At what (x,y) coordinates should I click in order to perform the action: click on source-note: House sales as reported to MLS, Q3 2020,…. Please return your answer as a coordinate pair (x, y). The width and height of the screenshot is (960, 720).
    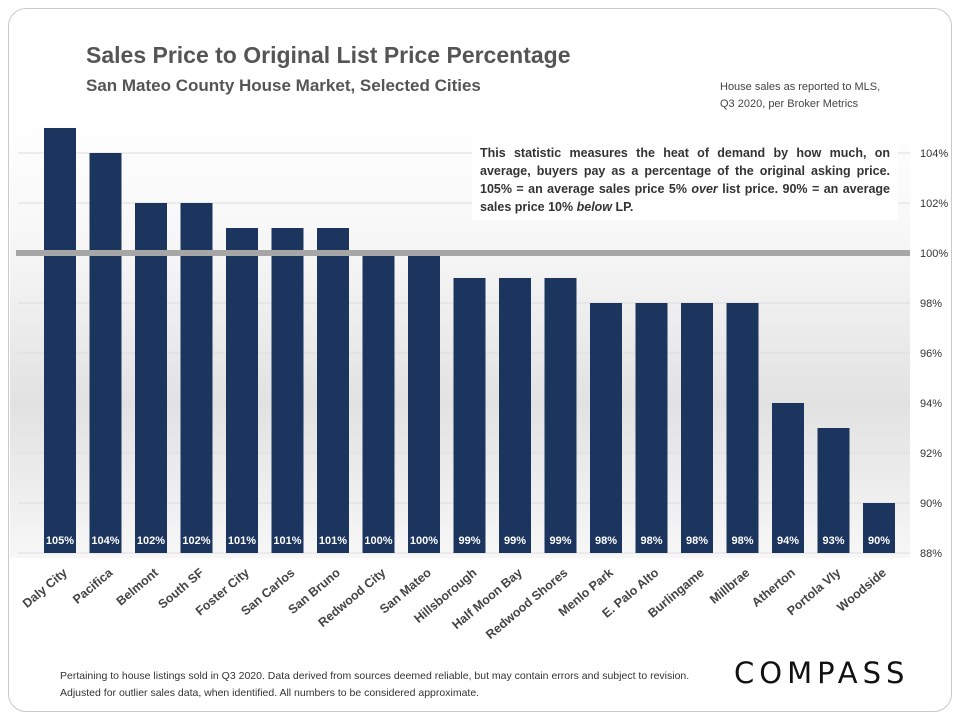
    Looking at the image, I should click on (800, 96).